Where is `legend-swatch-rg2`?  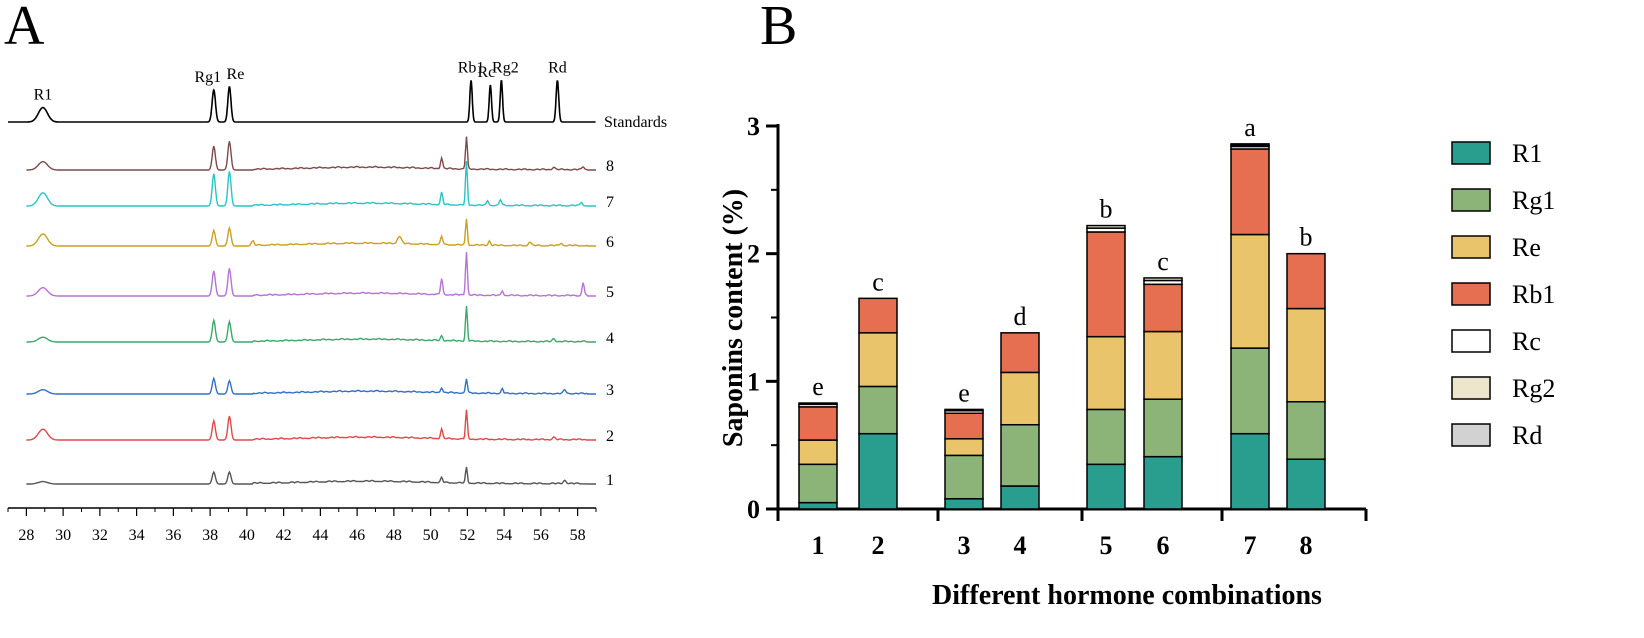
legend-swatch-rg2 is located at coordinates (1471, 388).